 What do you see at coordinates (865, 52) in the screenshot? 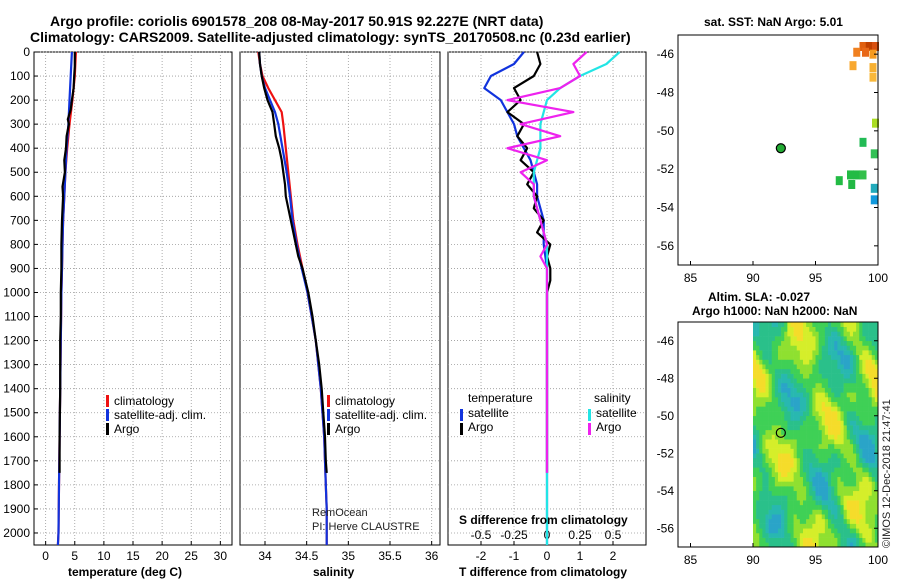
I see `sst-cell` at bounding box center [865, 52].